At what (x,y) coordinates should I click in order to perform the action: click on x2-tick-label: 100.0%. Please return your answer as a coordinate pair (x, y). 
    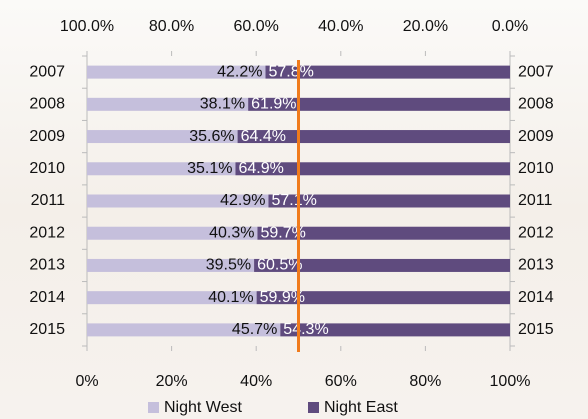
    Looking at the image, I should click on (87, 26).